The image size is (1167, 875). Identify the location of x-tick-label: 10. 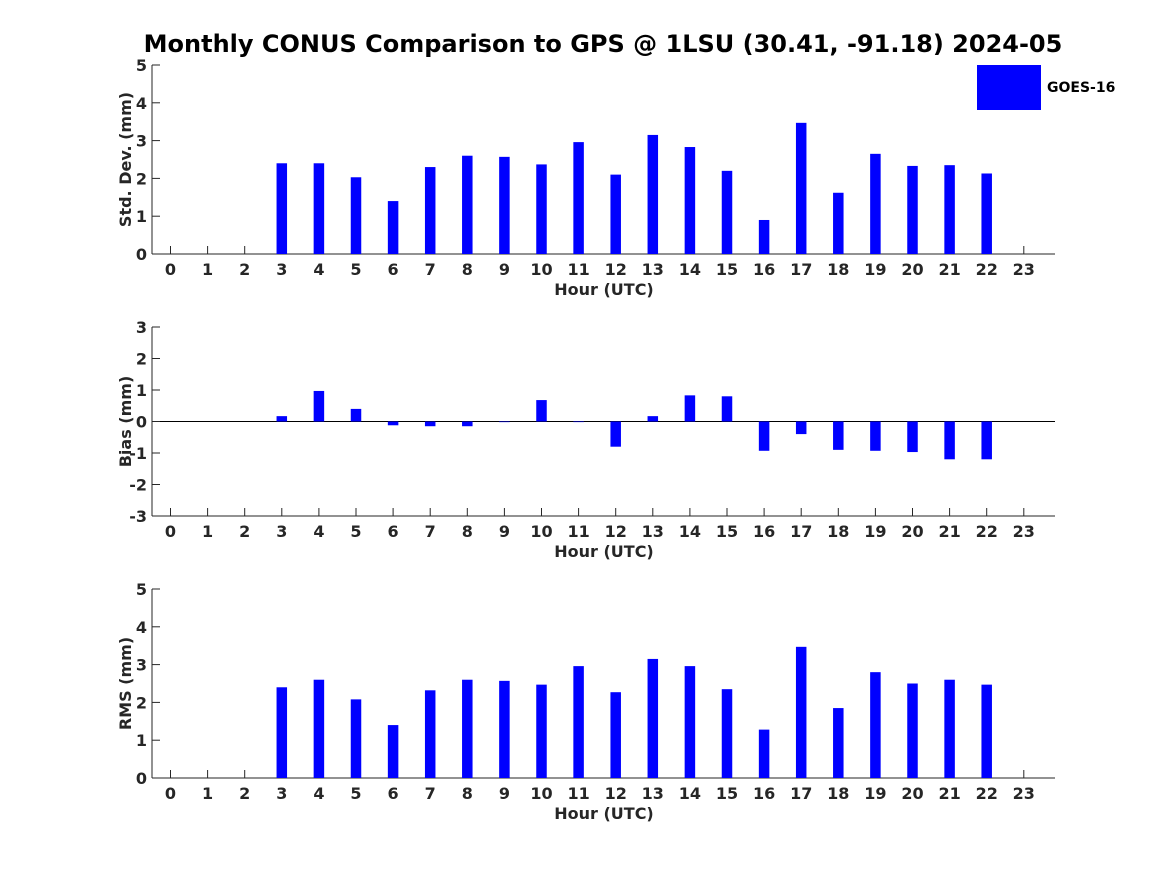
(541, 531).